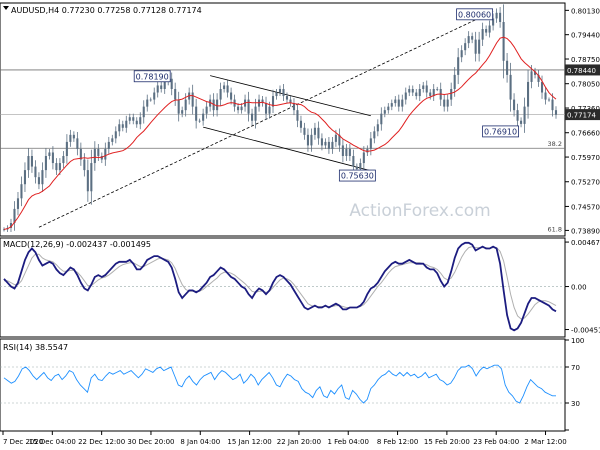 This screenshot has height=450, width=600. I want to click on macd-y-tick-label: 0.00, so click(579, 288).